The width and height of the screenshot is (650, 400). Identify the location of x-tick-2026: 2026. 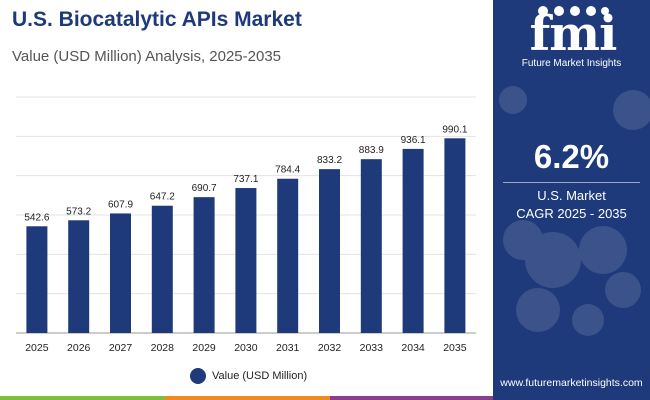
(79, 348).